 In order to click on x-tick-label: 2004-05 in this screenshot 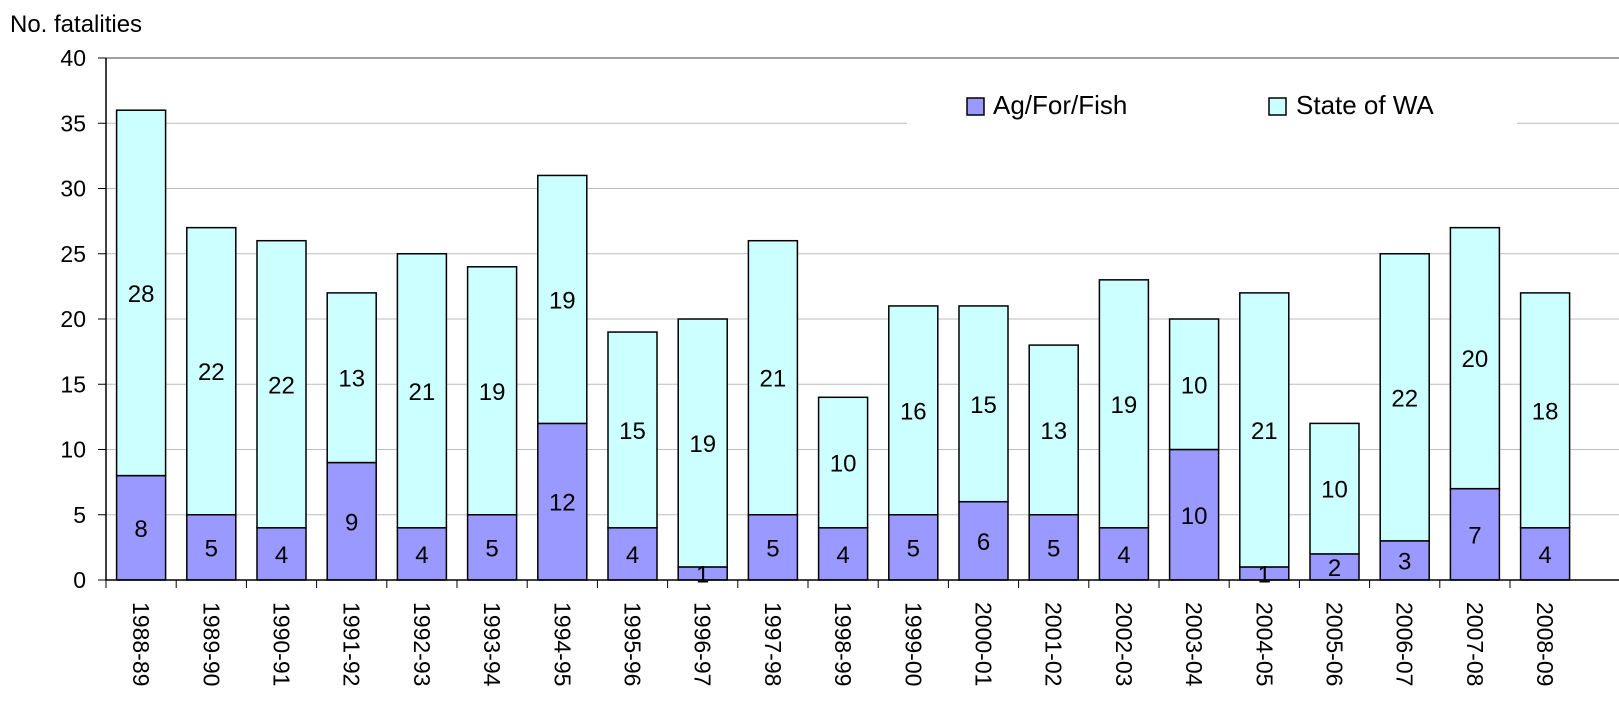, I will do `click(1264, 644)`.